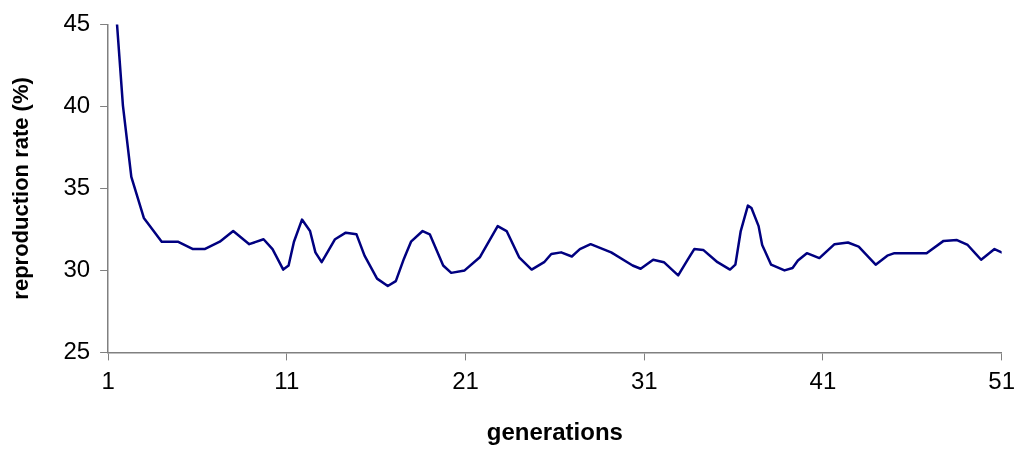  I want to click on x-tick-label: 31, so click(644, 381).